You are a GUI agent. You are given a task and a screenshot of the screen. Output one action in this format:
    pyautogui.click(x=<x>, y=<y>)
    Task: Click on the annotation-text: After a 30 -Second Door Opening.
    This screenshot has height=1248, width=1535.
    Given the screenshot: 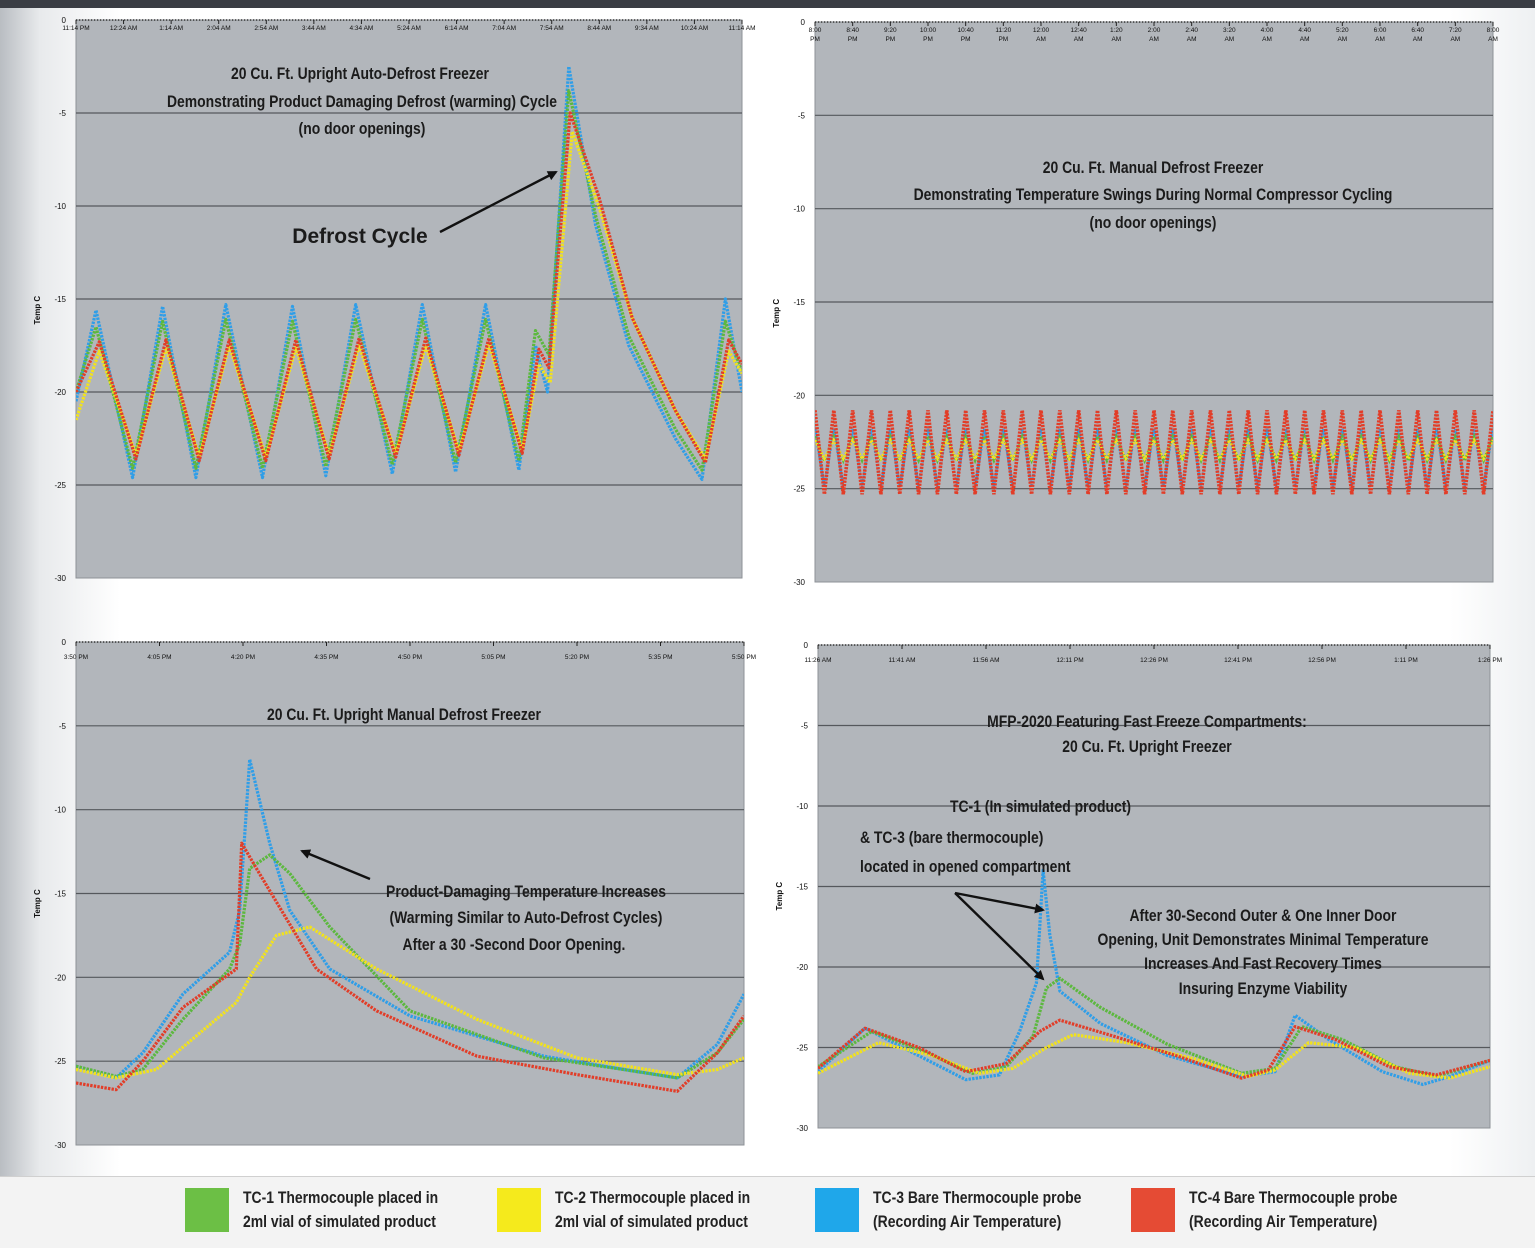 What is the action you would take?
    pyautogui.click(x=514, y=945)
    